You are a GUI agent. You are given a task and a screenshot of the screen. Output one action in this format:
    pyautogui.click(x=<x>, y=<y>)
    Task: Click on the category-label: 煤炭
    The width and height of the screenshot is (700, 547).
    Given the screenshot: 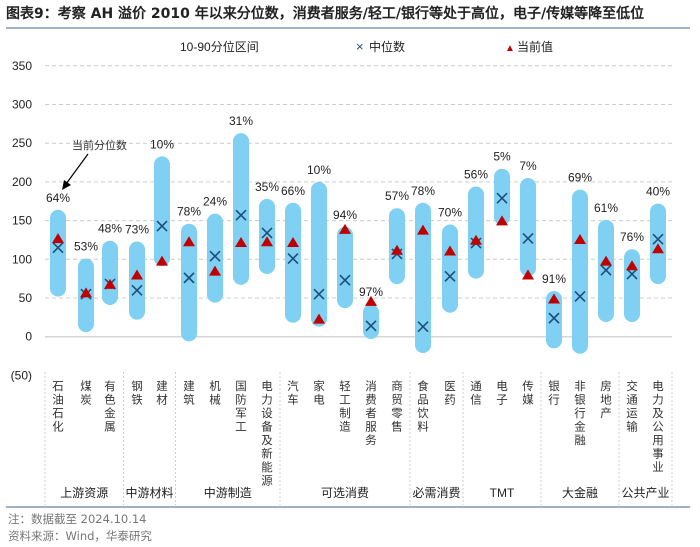 What is the action you would take?
    pyautogui.click(x=86, y=393)
    